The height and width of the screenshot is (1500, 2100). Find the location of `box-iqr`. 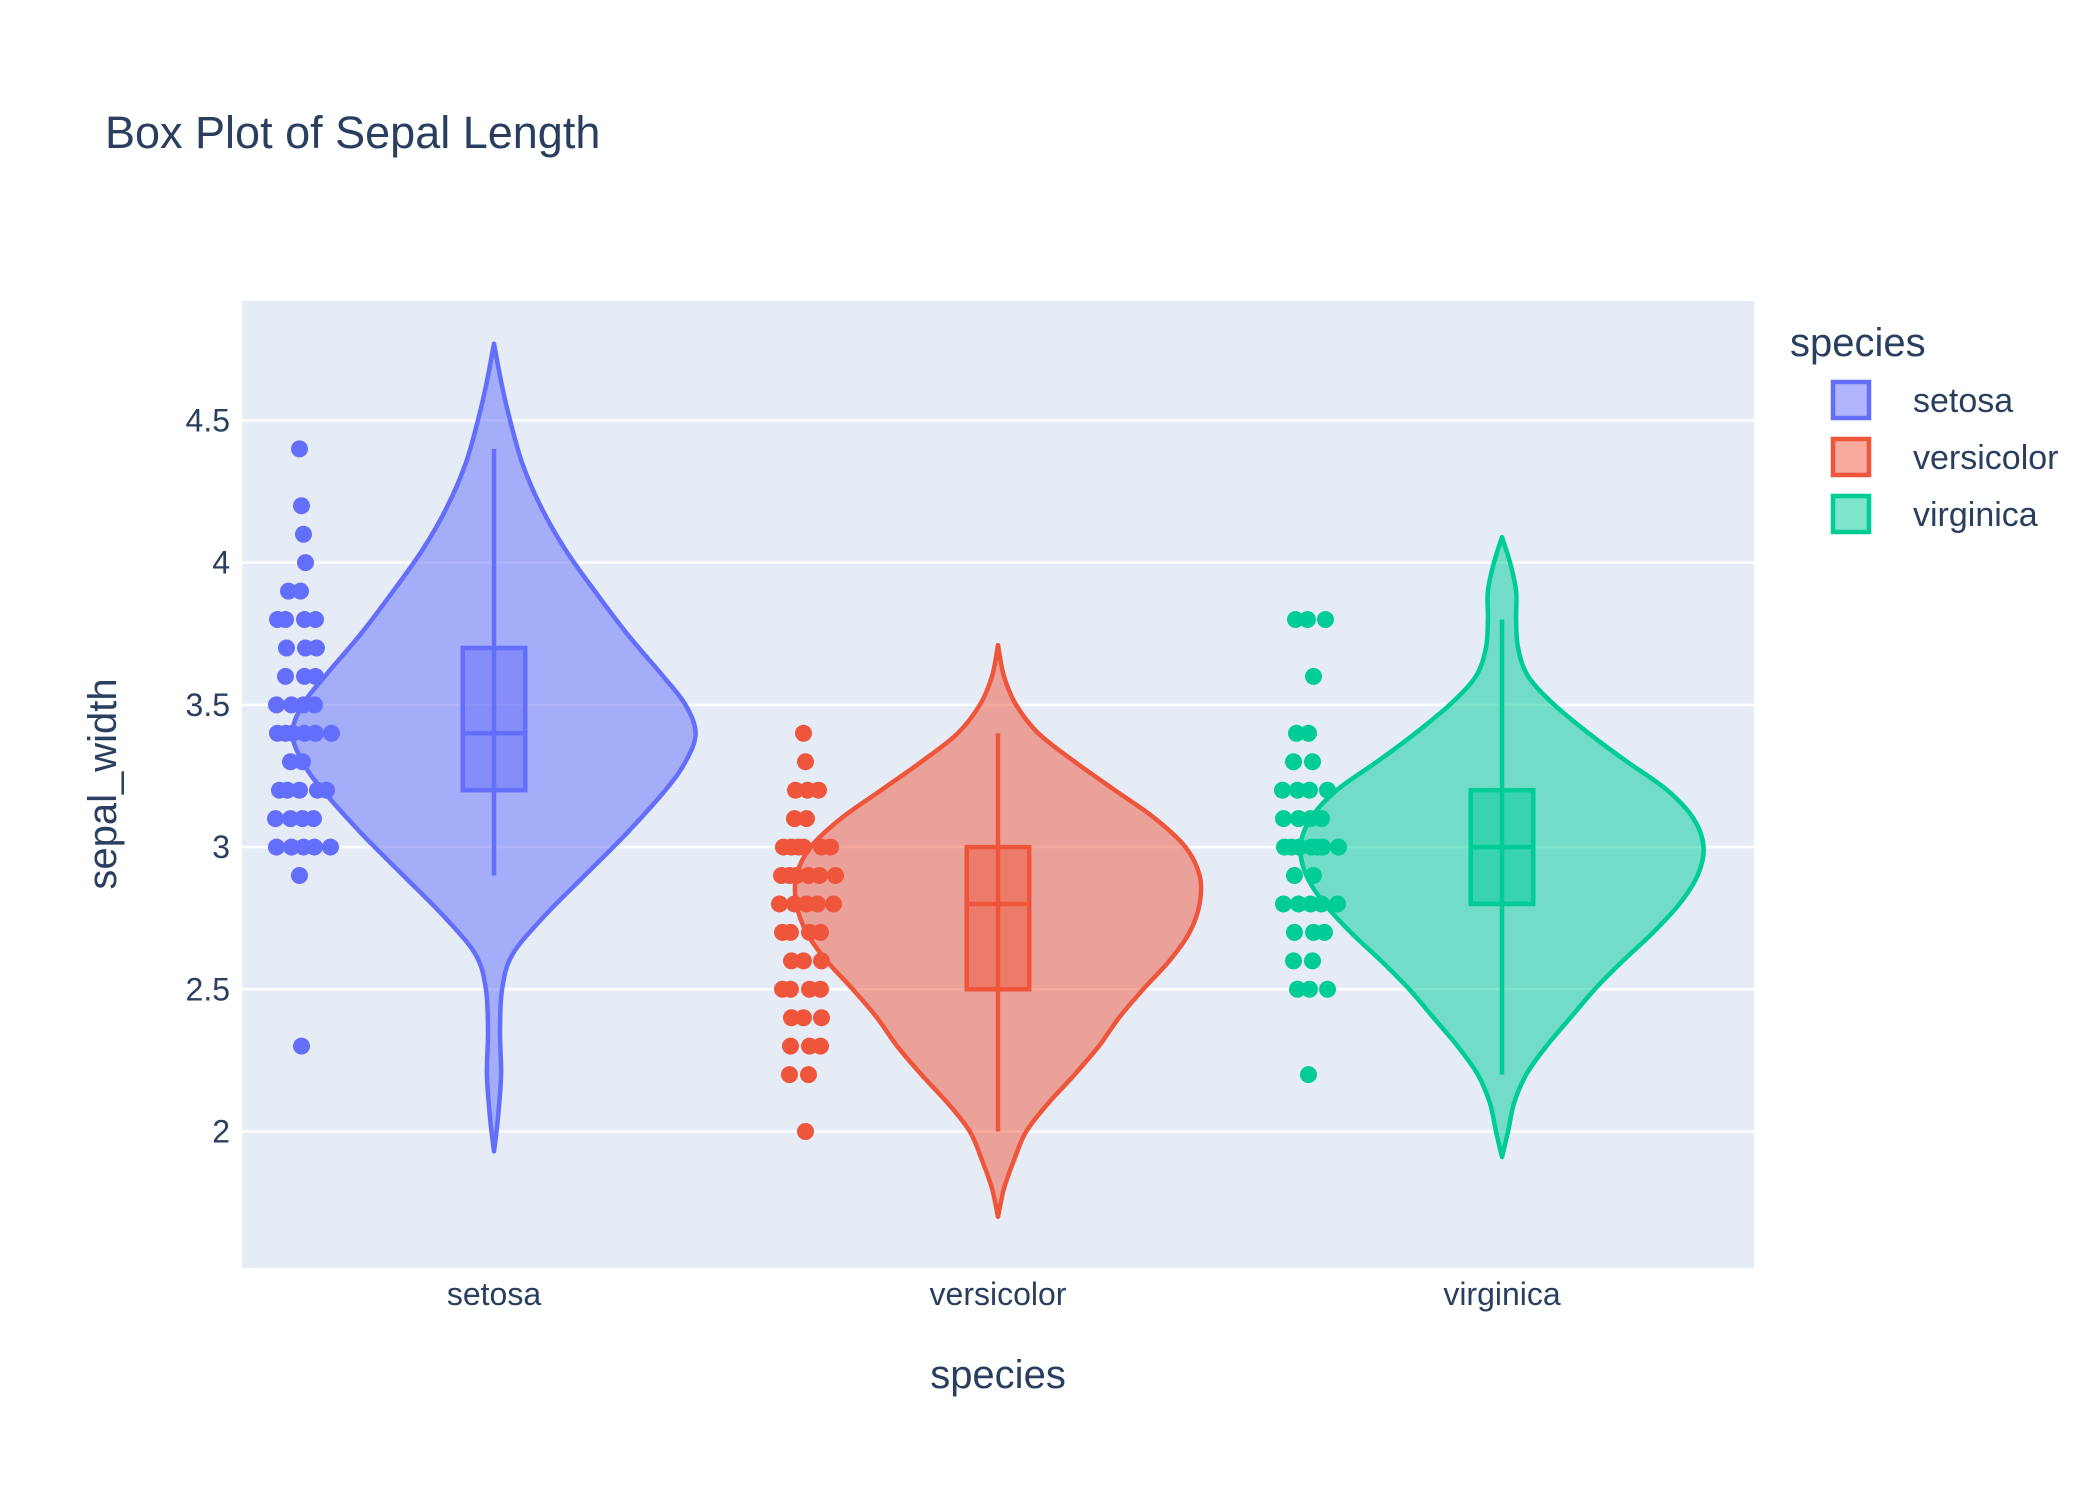

box-iqr is located at coordinates (494, 719).